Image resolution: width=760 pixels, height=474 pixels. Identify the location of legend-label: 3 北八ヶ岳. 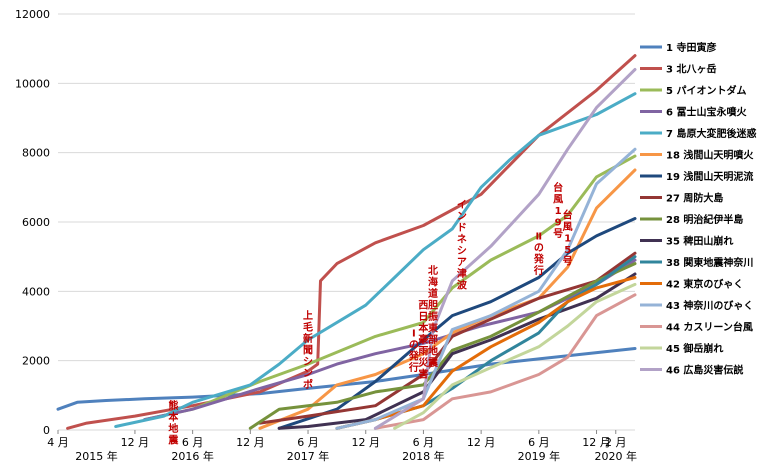
(691, 69).